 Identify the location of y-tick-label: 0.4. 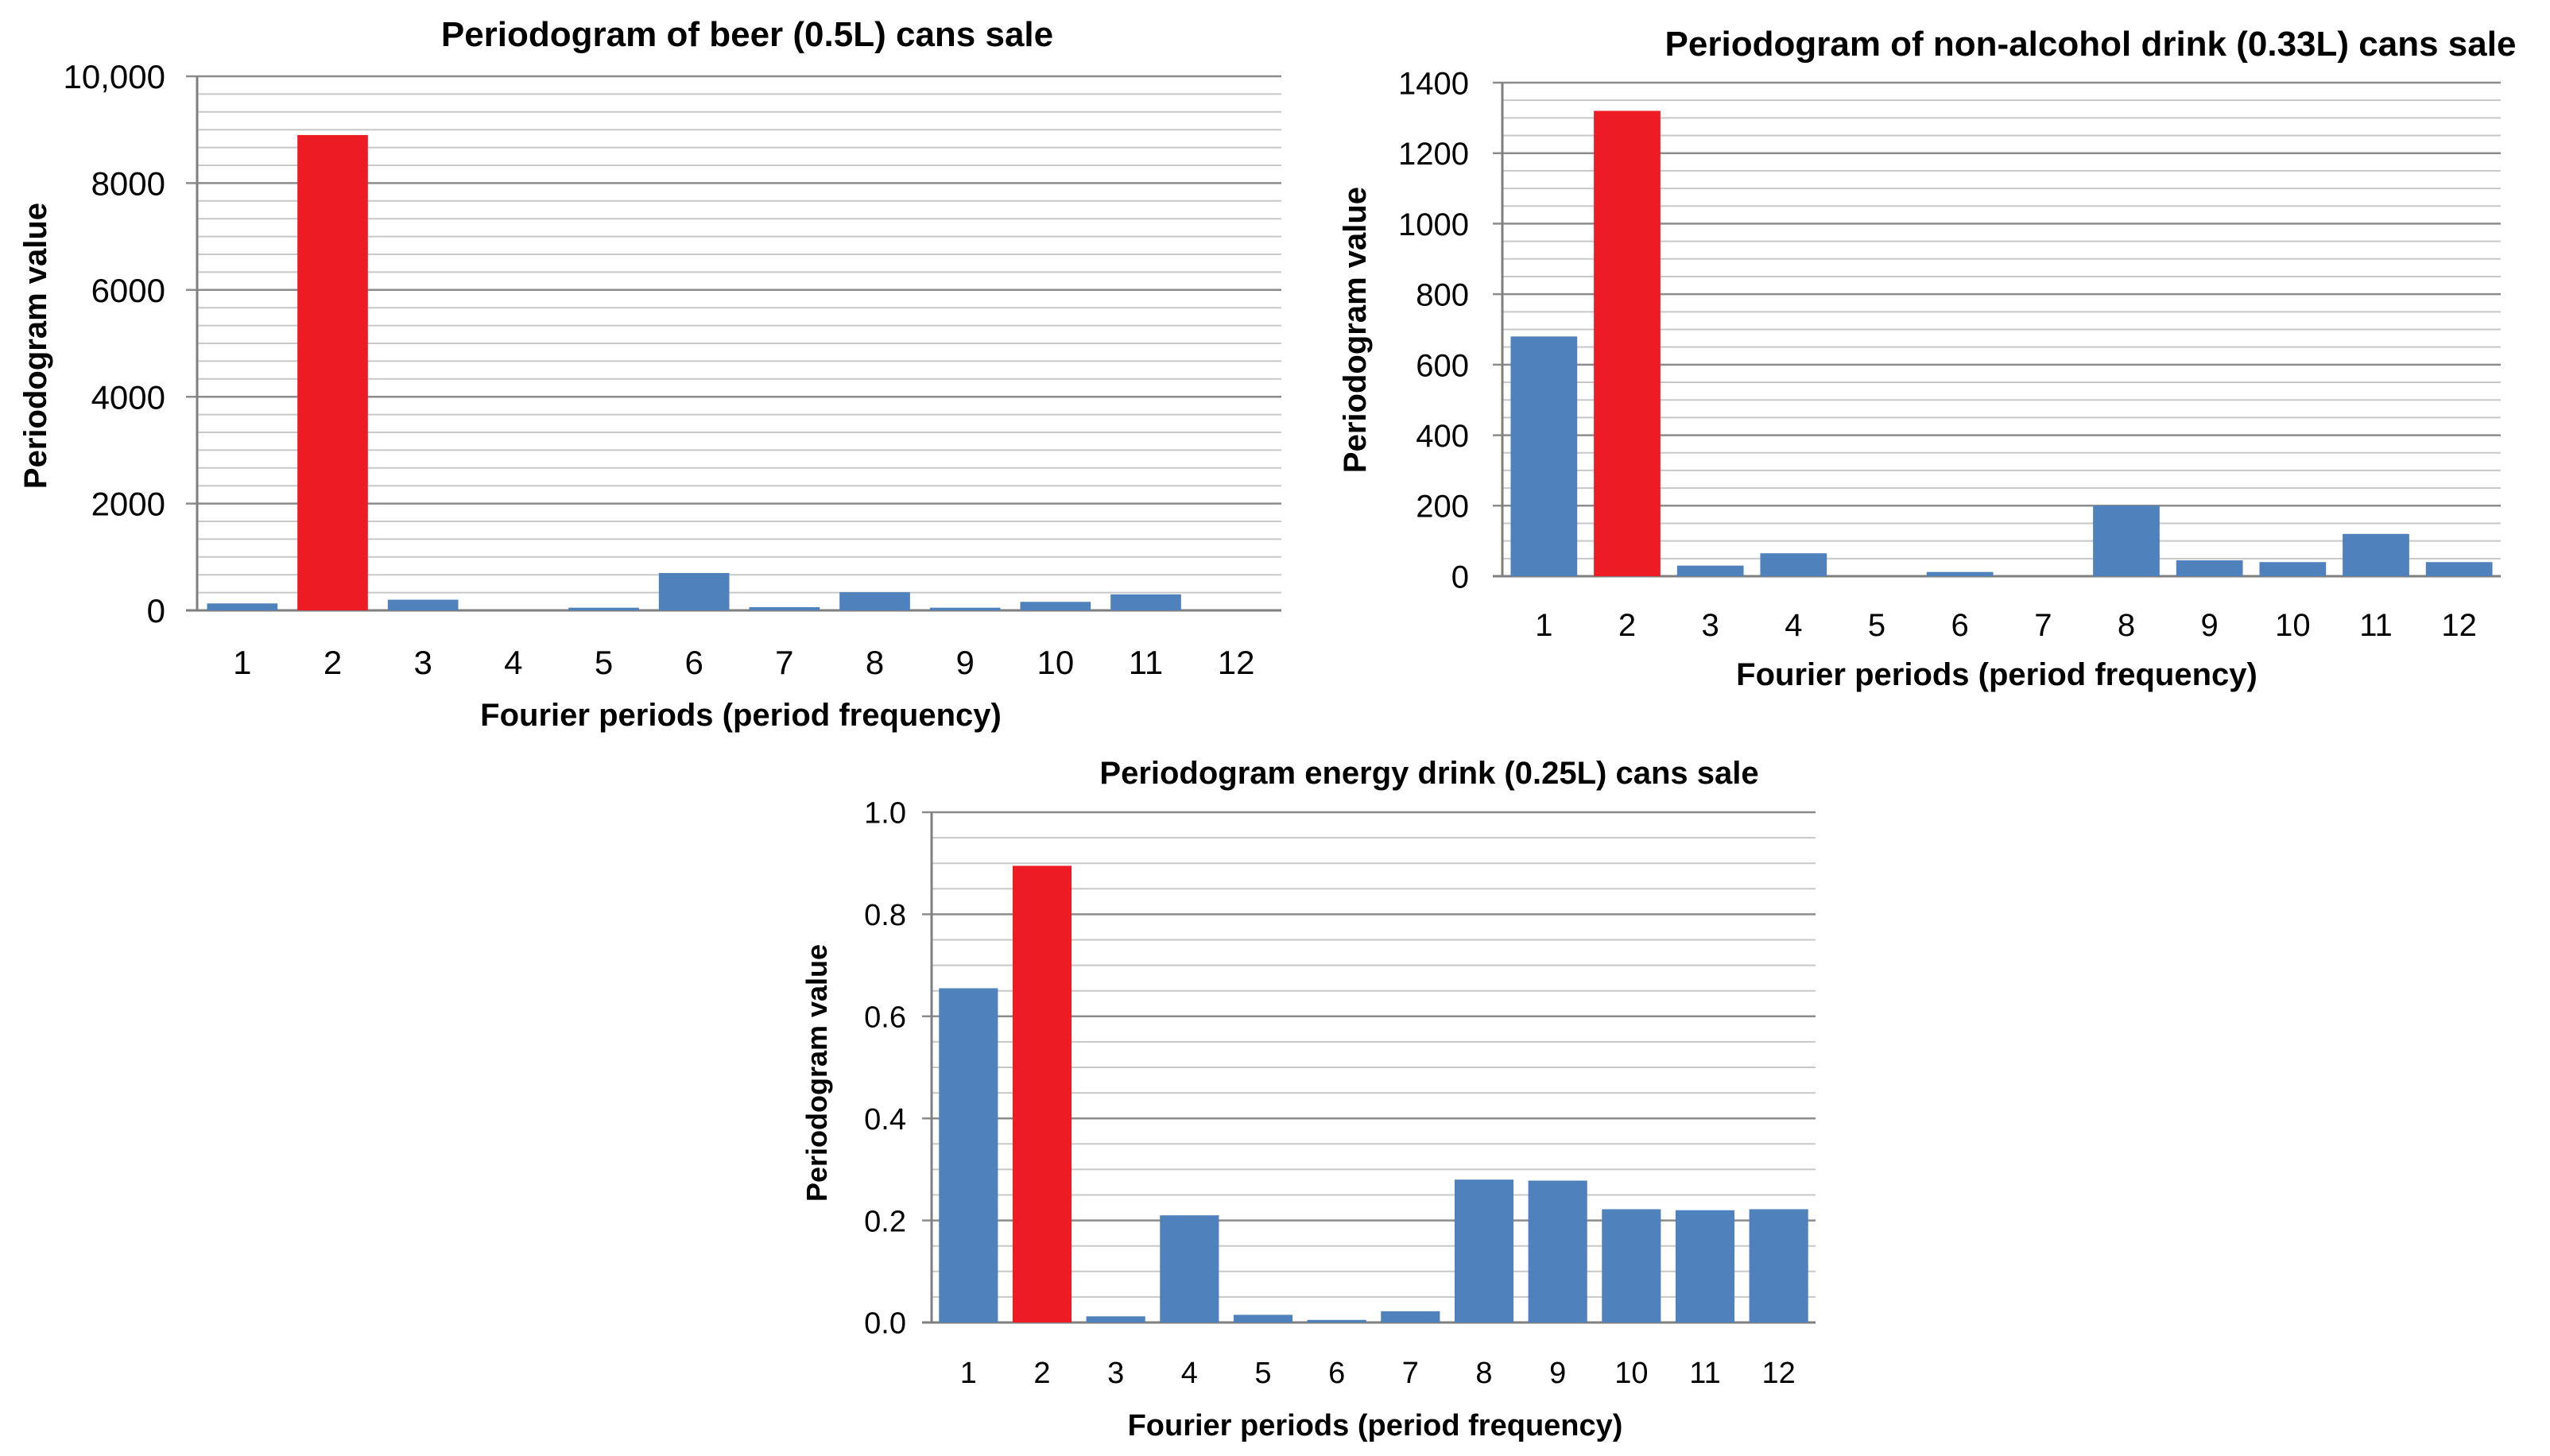
(885, 1120).